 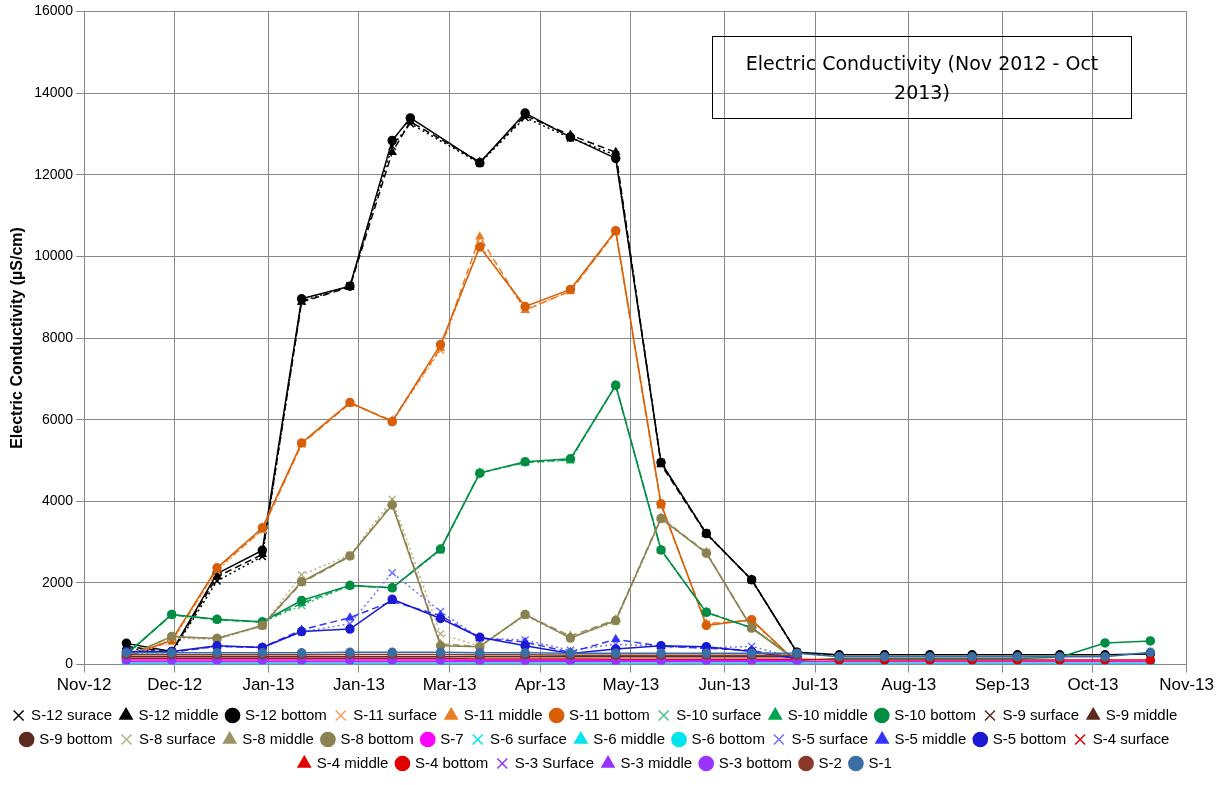 I want to click on legend-label: S-12 middle, so click(x=178, y=714).